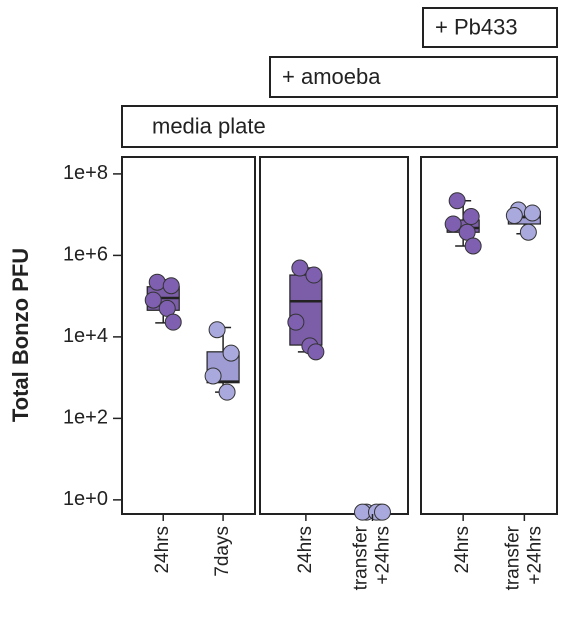 The height and width of the screenshot is (638, 567). What do you see at coordinates (85, 418) in the screenshot?
I see `y-tick-label: 1e+2` at bounding box center [85, 418].